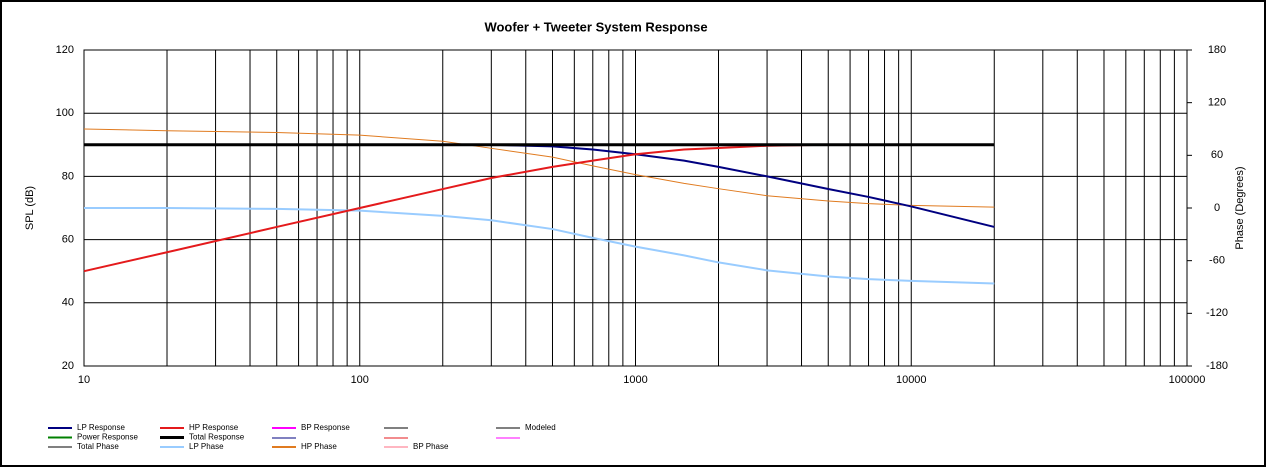  Describe the element at coordinates (911, 380) in the screenshot. I see `x-tick-label: 10000` at that location.